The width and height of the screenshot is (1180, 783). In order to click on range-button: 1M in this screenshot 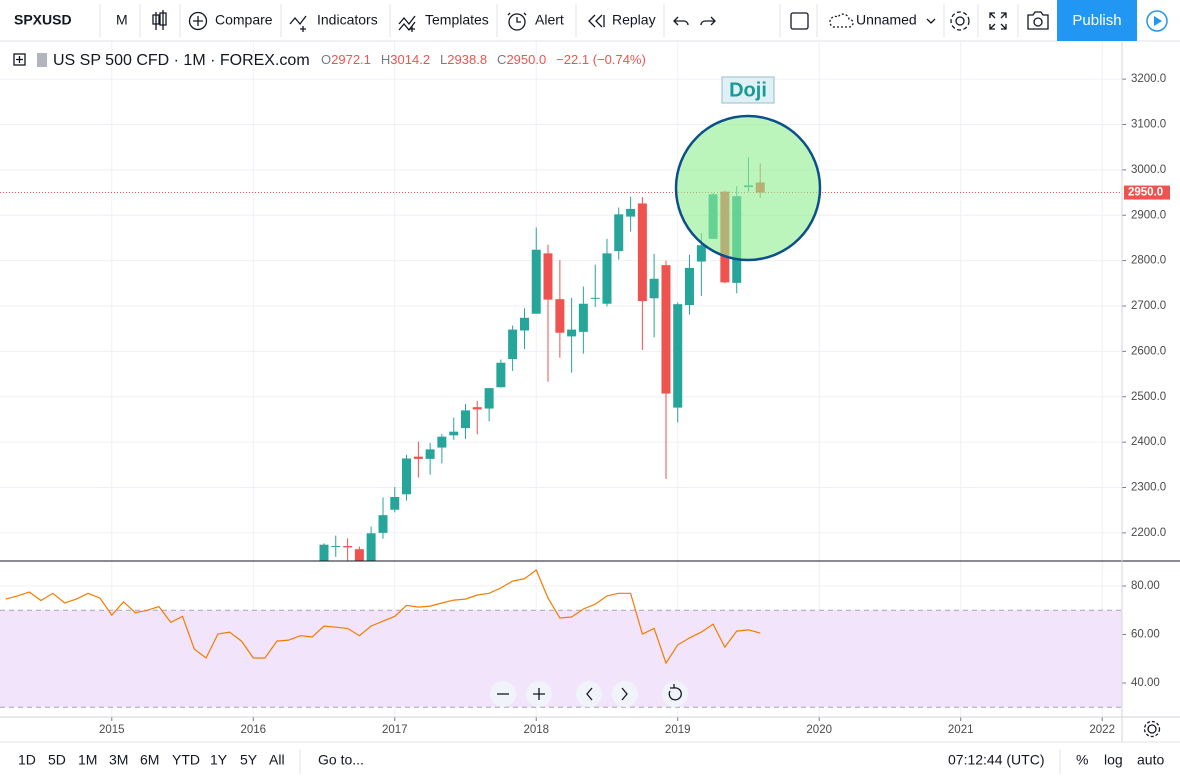, I will do `click(87, 760)`.